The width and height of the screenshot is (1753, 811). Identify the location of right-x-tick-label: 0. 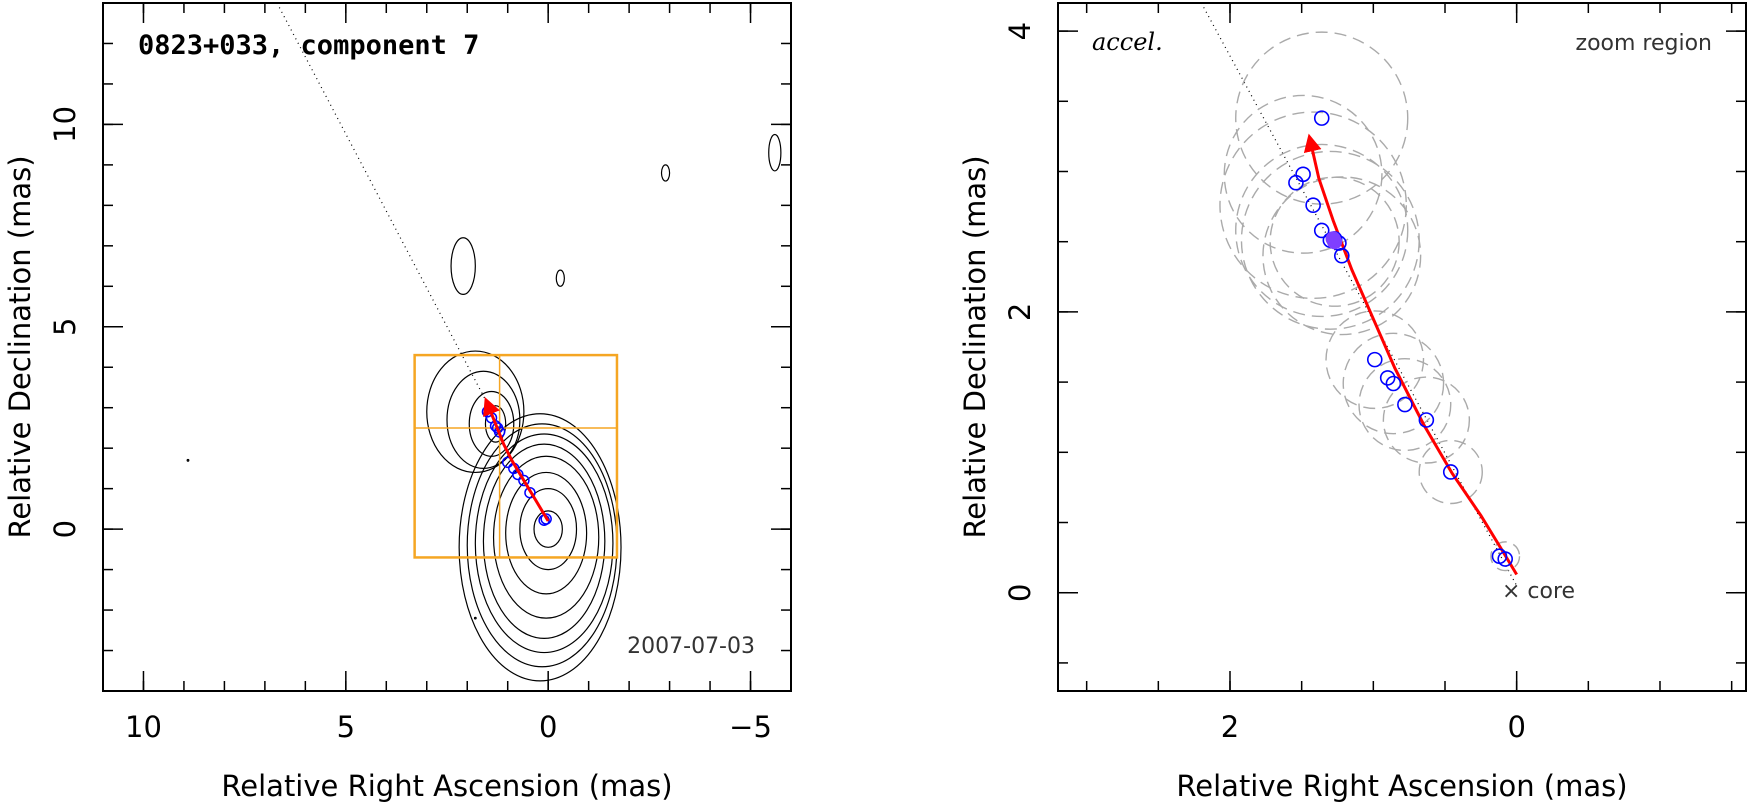
(1516, 727).